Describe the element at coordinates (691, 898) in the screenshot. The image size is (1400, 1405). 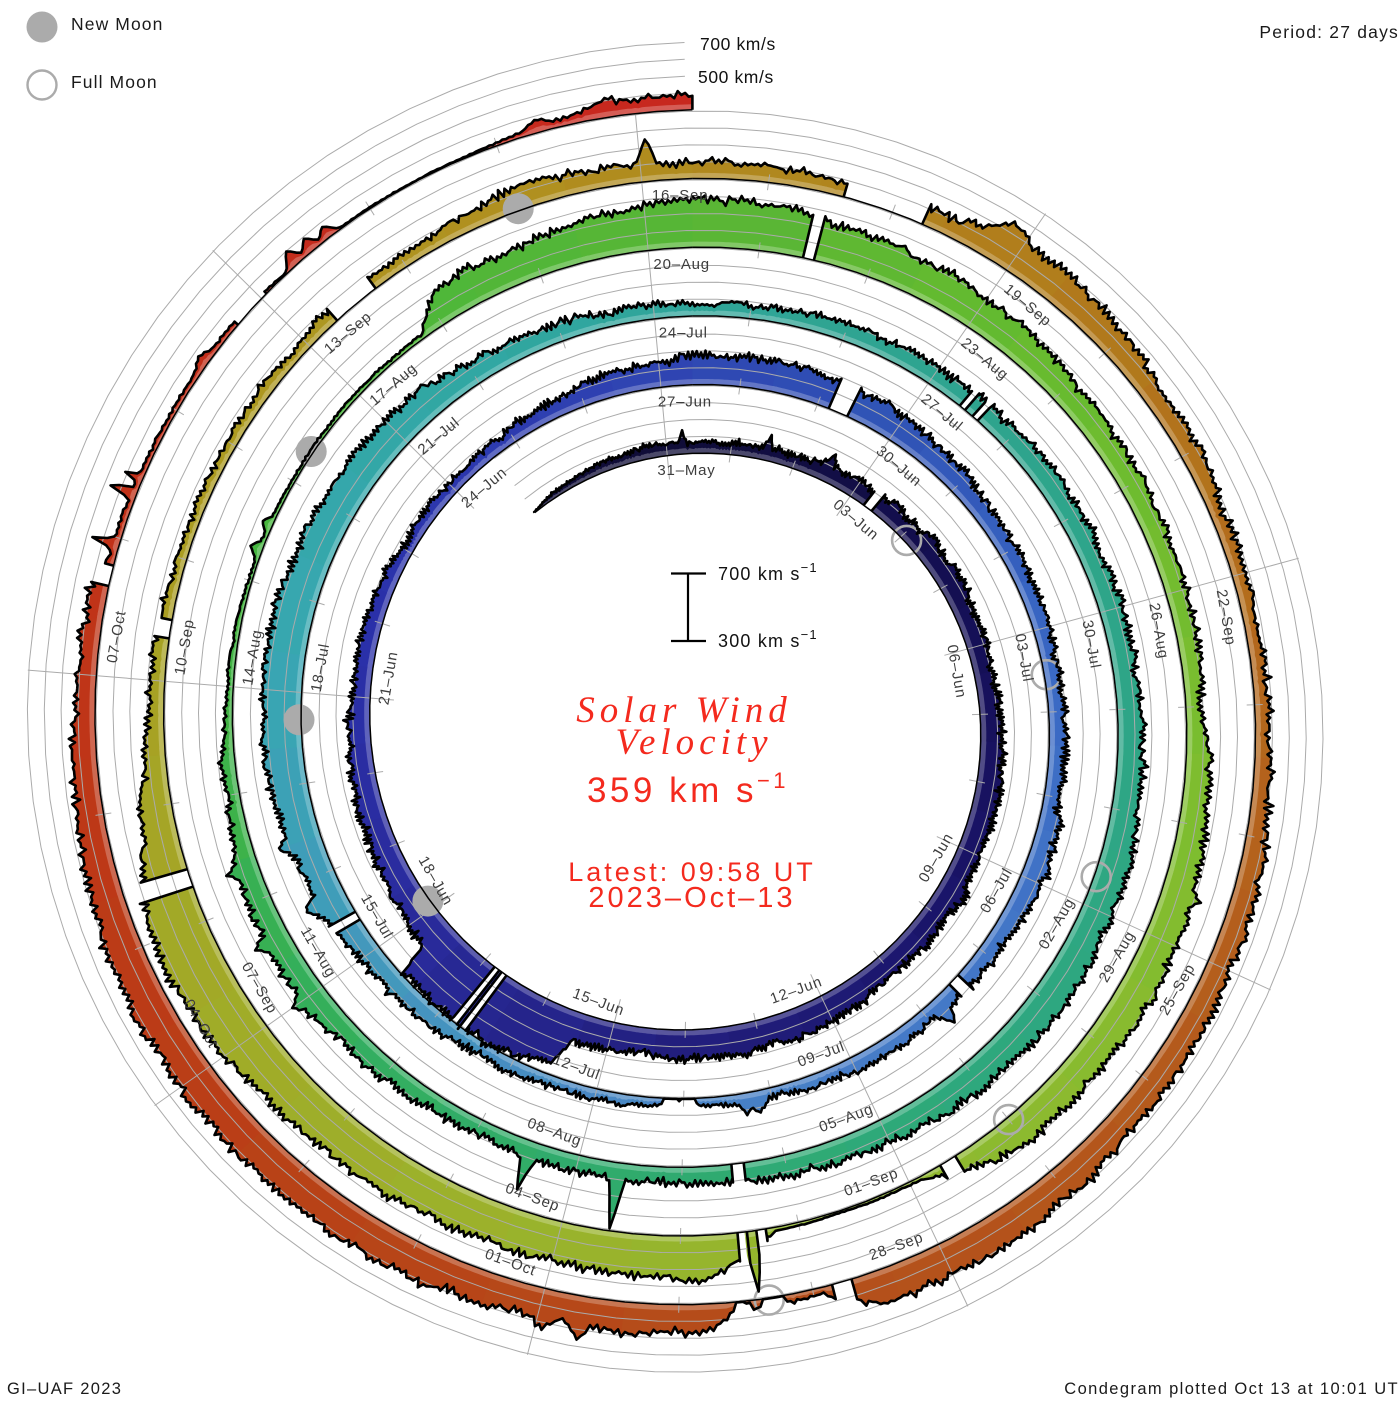
I see `svg-text: 2023–Oct–13` at that location.